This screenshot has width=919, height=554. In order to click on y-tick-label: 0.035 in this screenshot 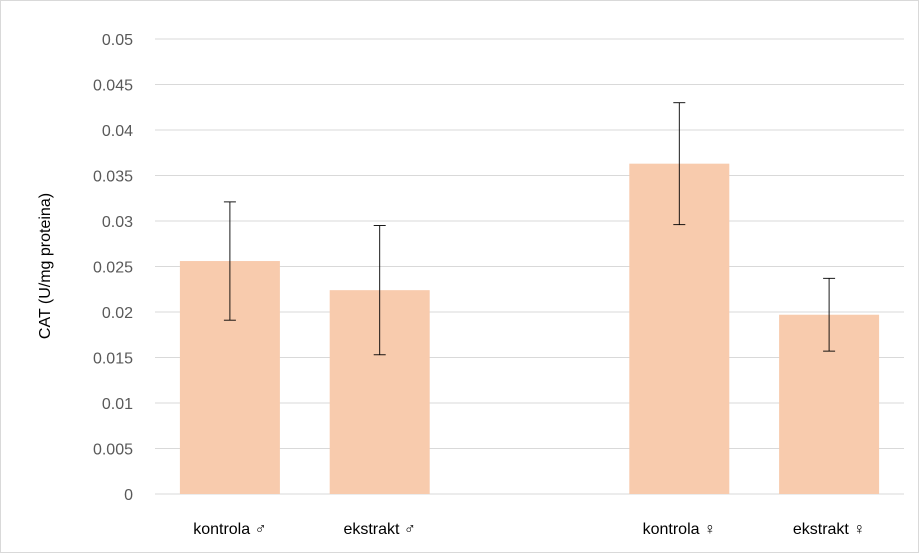, I will do `click(113, 177)`.